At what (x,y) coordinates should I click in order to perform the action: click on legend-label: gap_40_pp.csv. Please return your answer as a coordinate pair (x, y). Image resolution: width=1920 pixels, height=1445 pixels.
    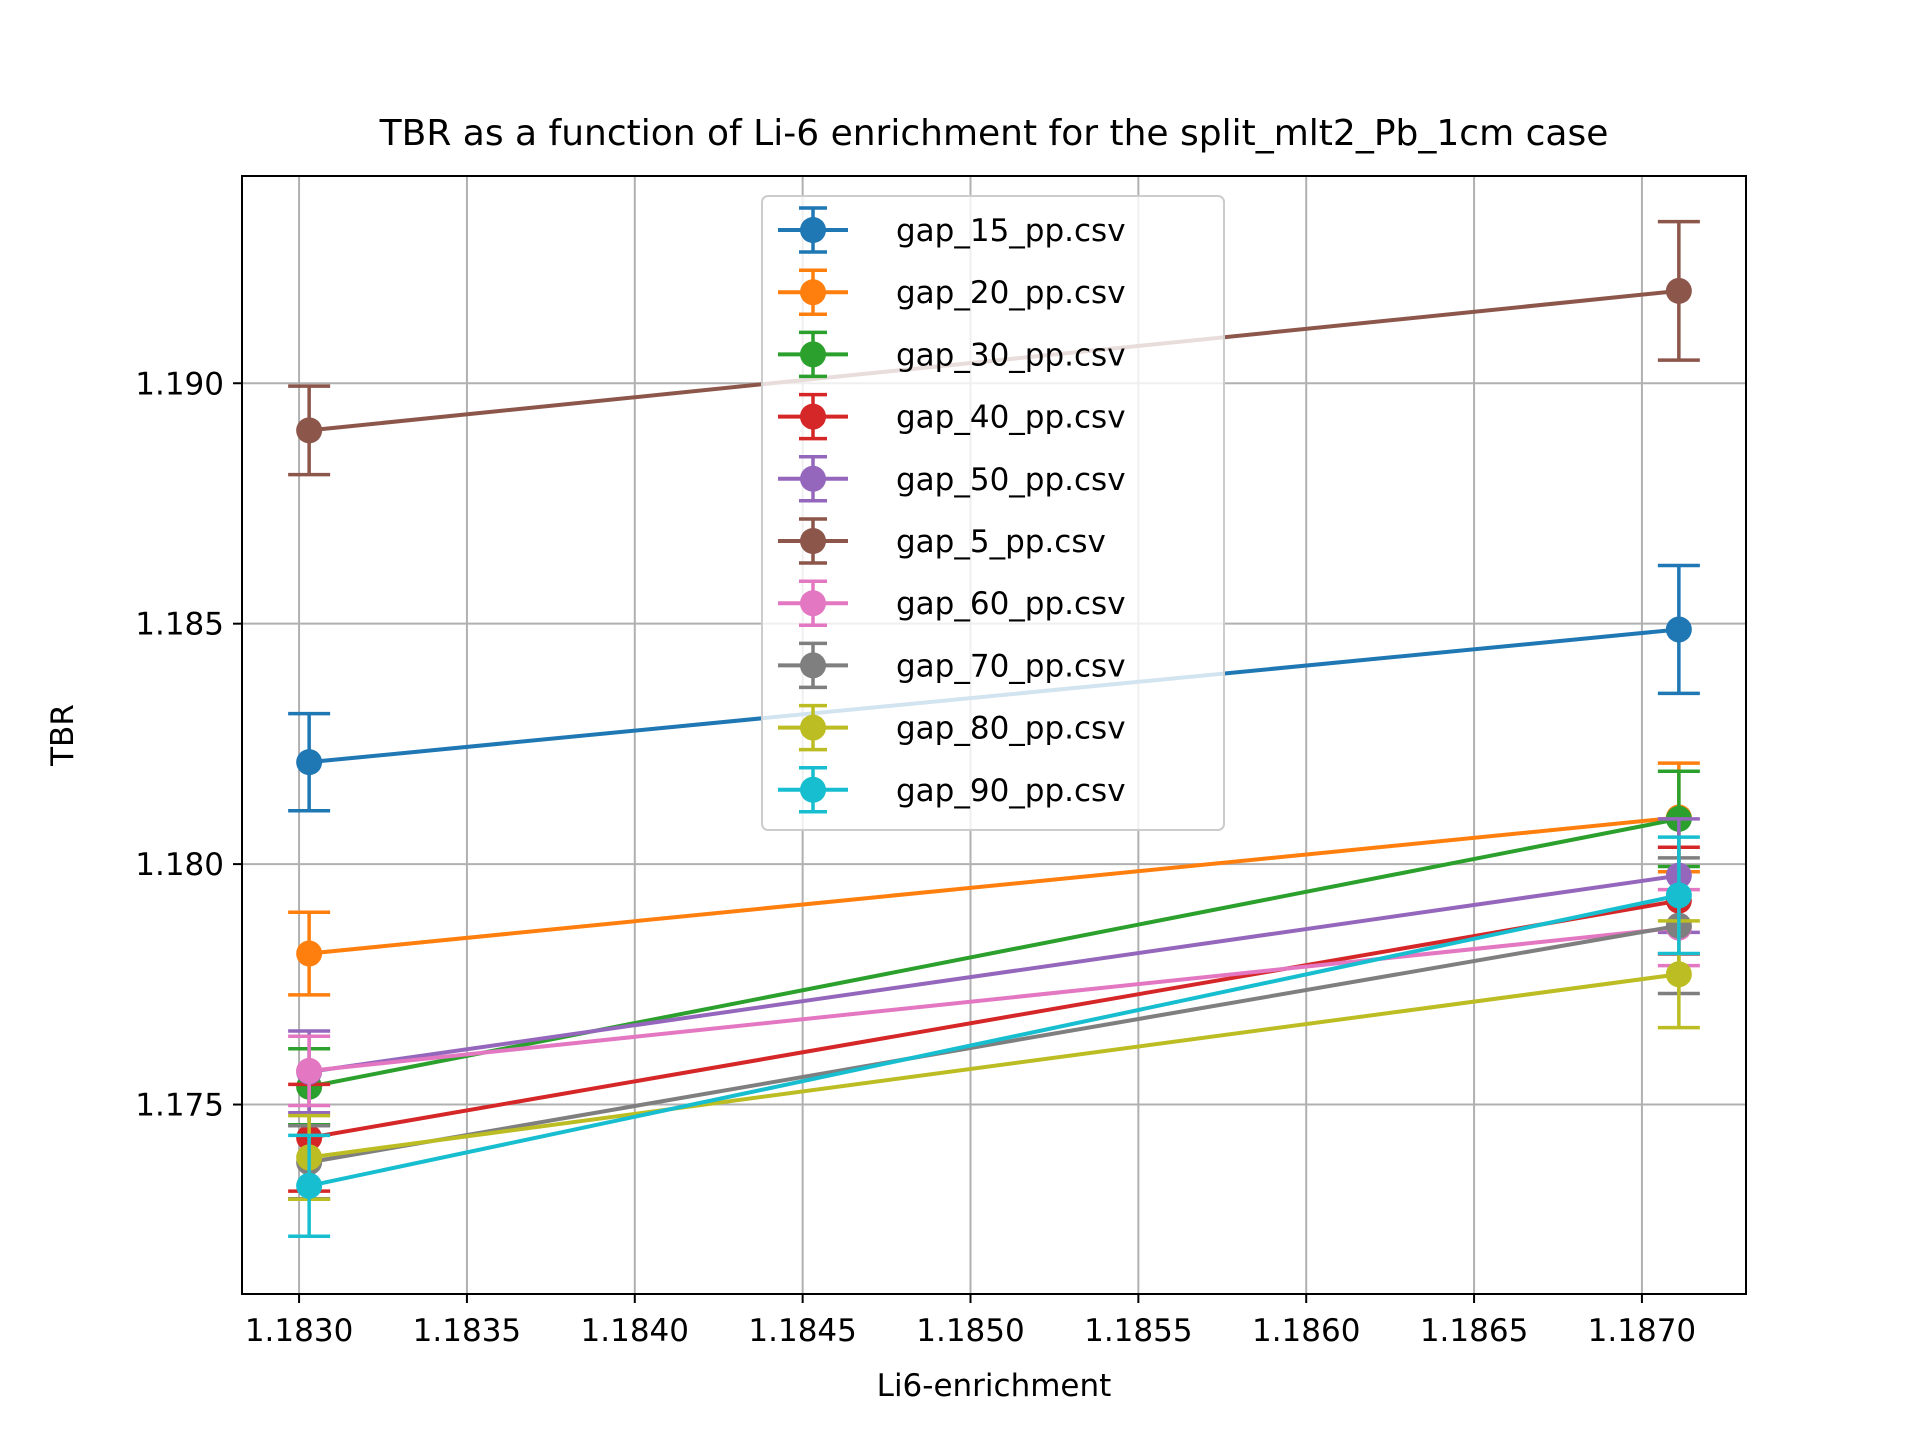
    Looking at the image, I should click on (1011, 418).